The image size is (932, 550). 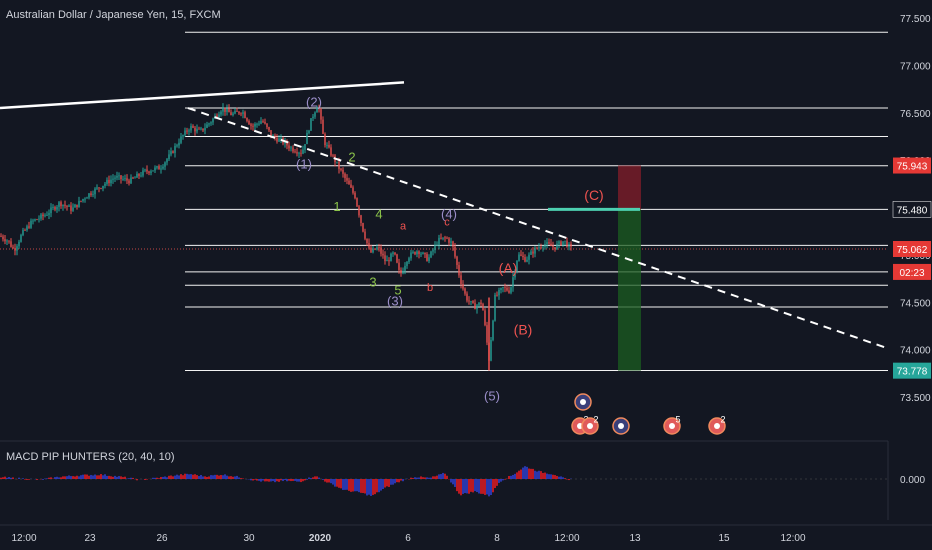 I want to click on event-icon: 5, so click(x=672, y=424).